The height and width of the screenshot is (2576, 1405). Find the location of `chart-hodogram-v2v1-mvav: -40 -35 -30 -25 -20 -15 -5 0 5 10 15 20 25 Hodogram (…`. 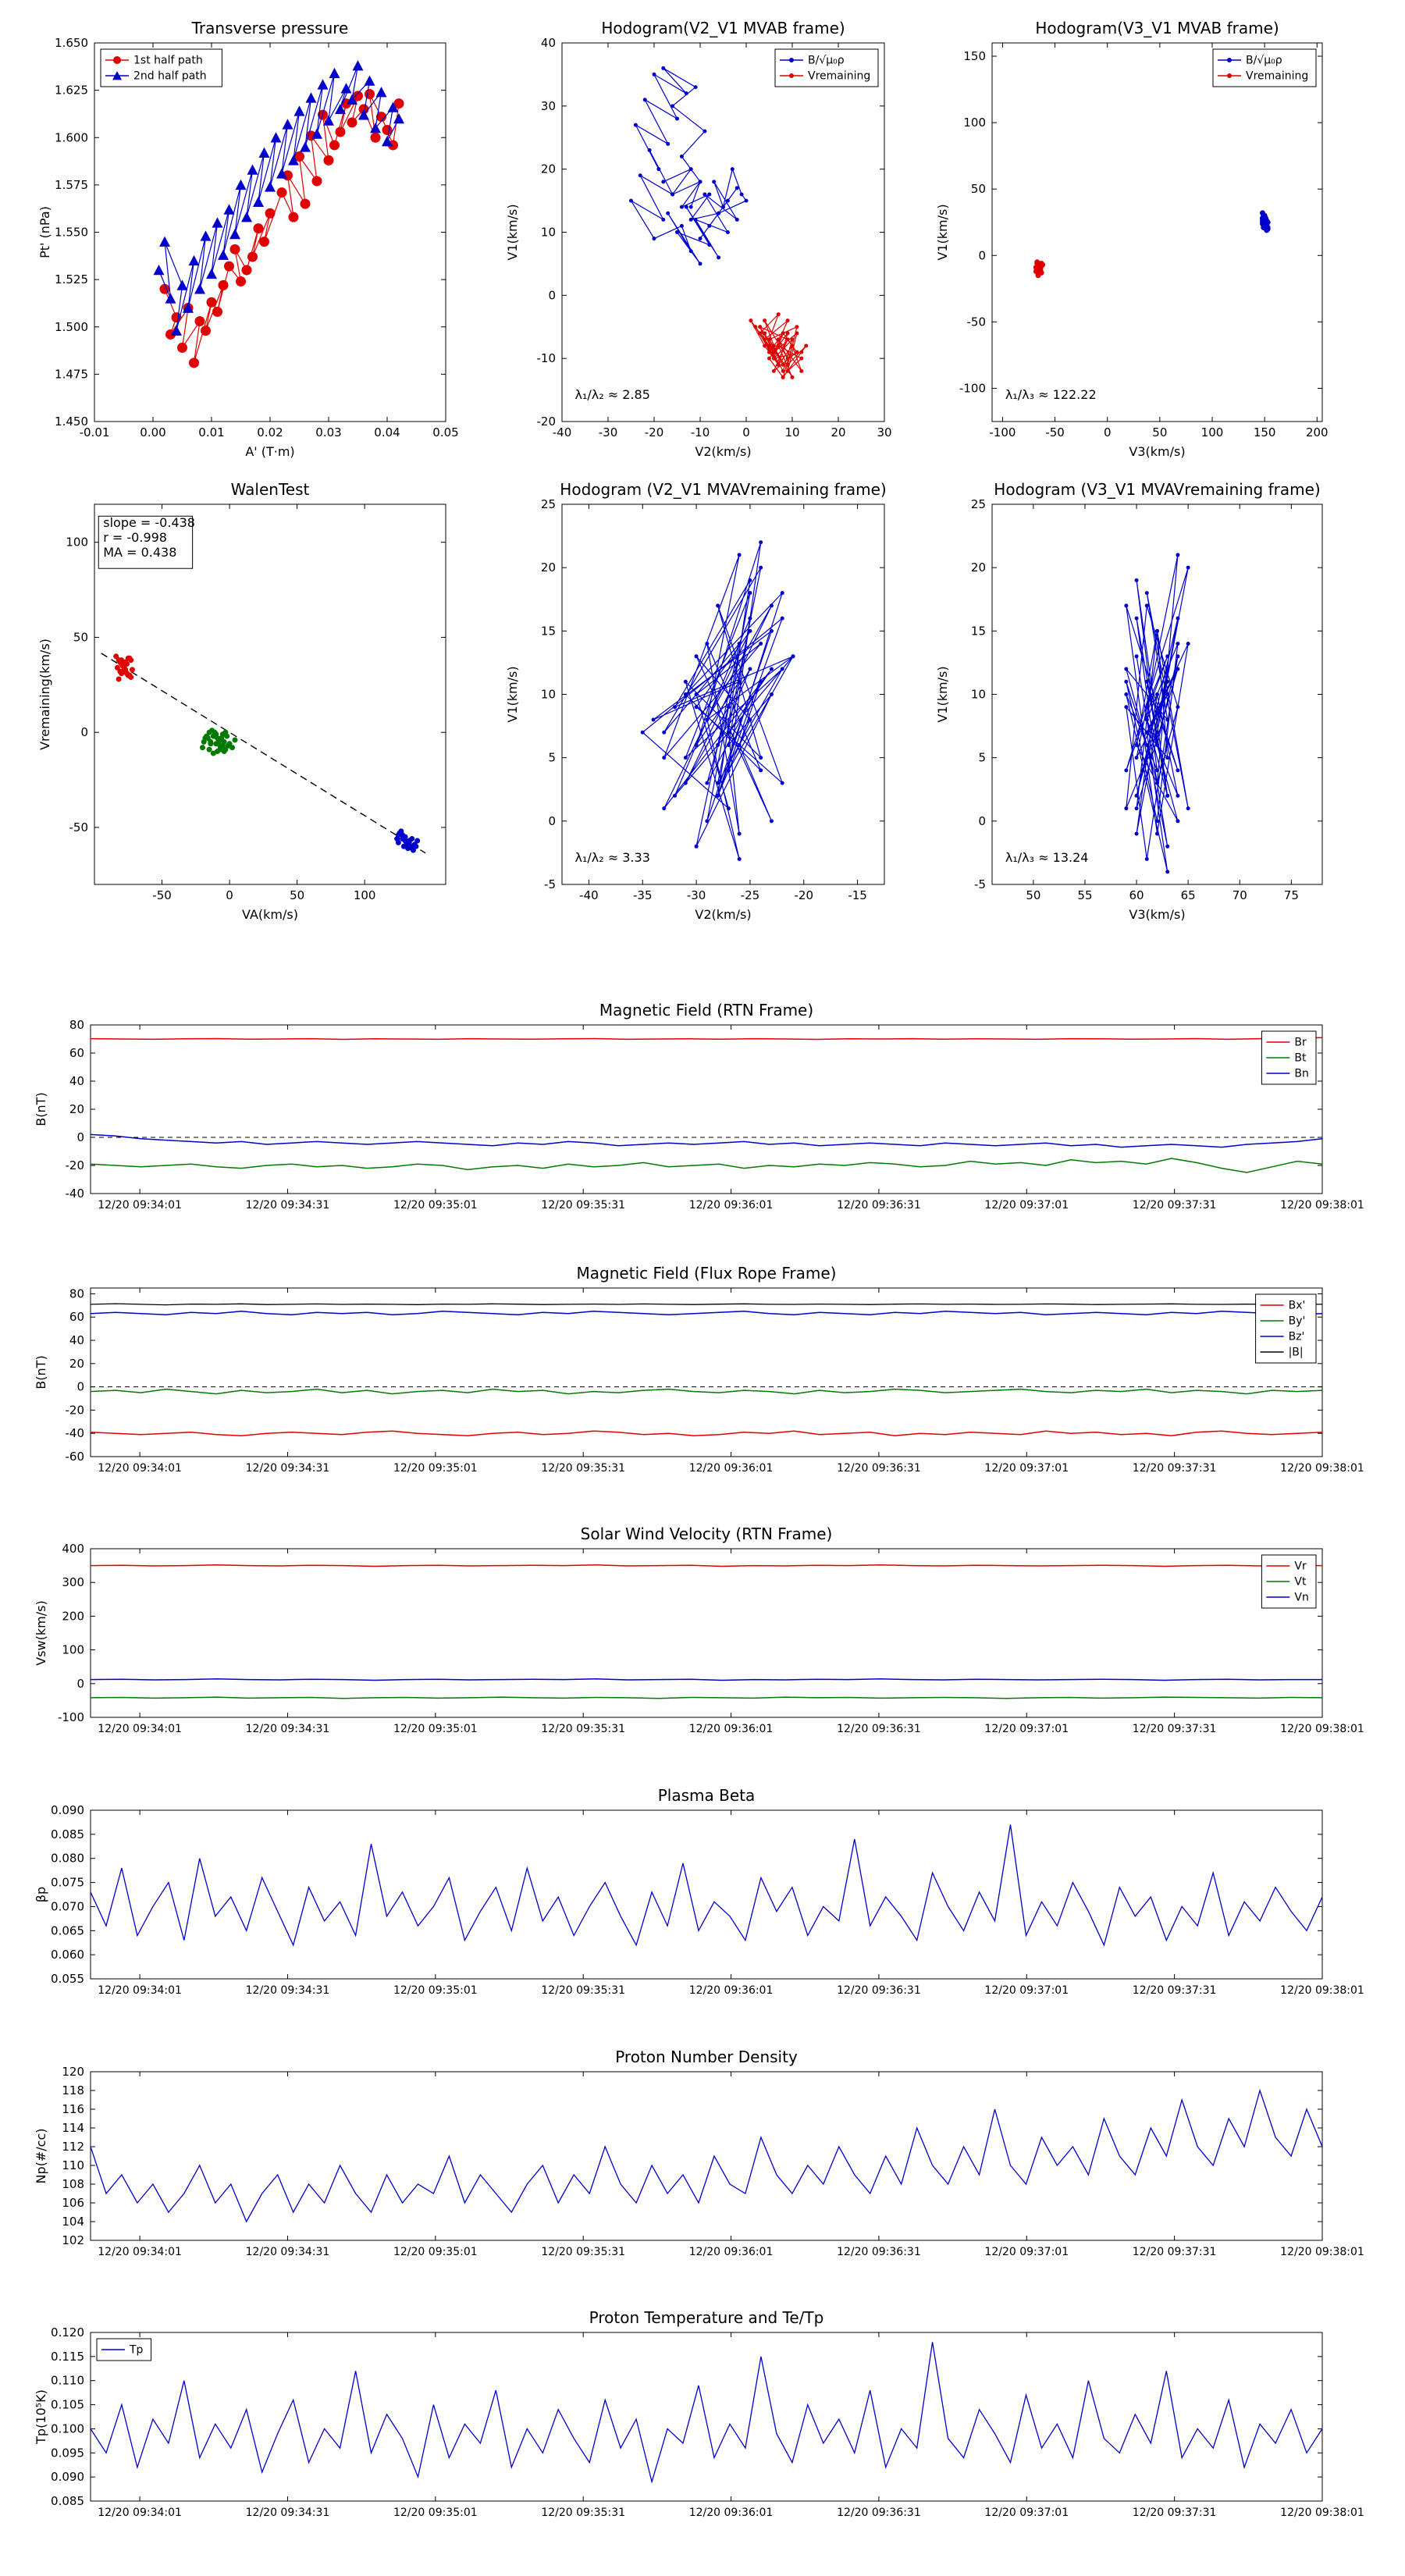

chart-hodogram-v2v1-mvav: -40 -35 -30 -25 -20 -15 -5 0 5 10 15 20 25 Hodogram (… is located at coordinates (696, 701).